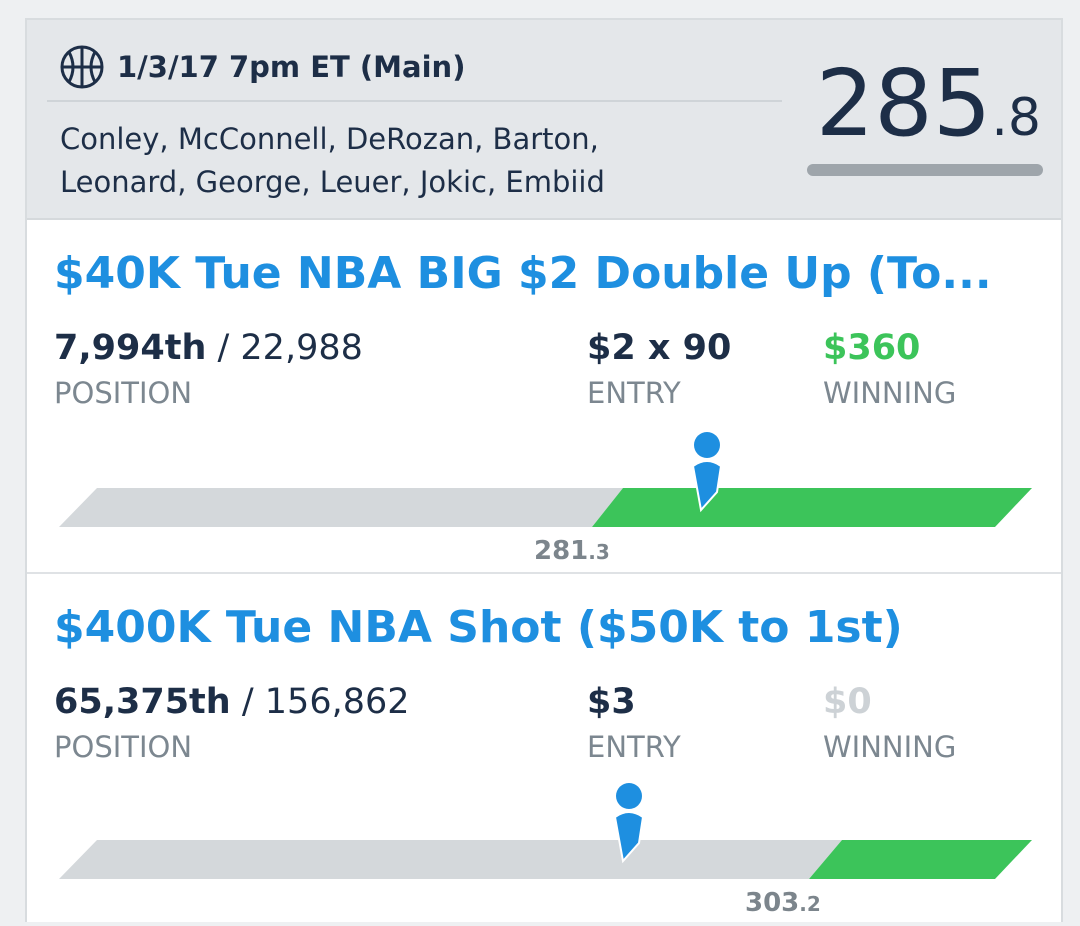  Describe the element at coordinates (325, 702) in the screenshot. I see `total: / 156,862` at that location.